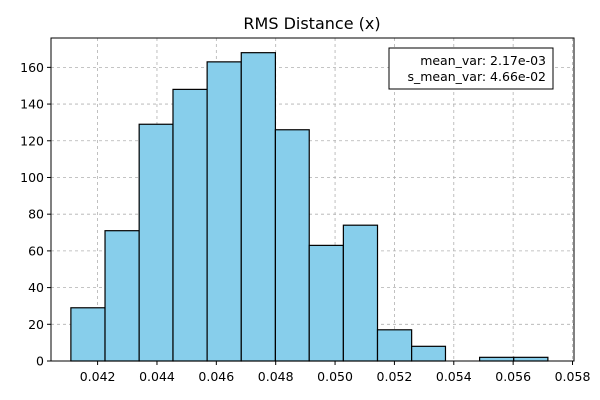  I want to click on stats-s-mean-var: s_mean_var: 4.66e-02, so click(476, 76).